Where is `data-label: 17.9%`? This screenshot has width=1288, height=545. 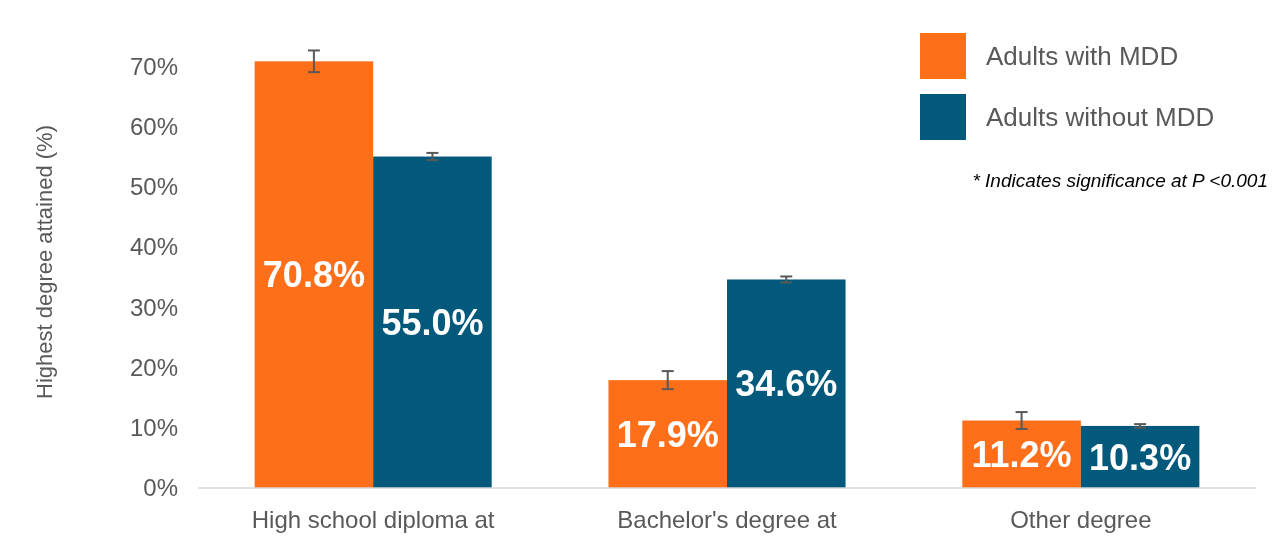
data-label: 17.9% is located at coordinates (667, 434).